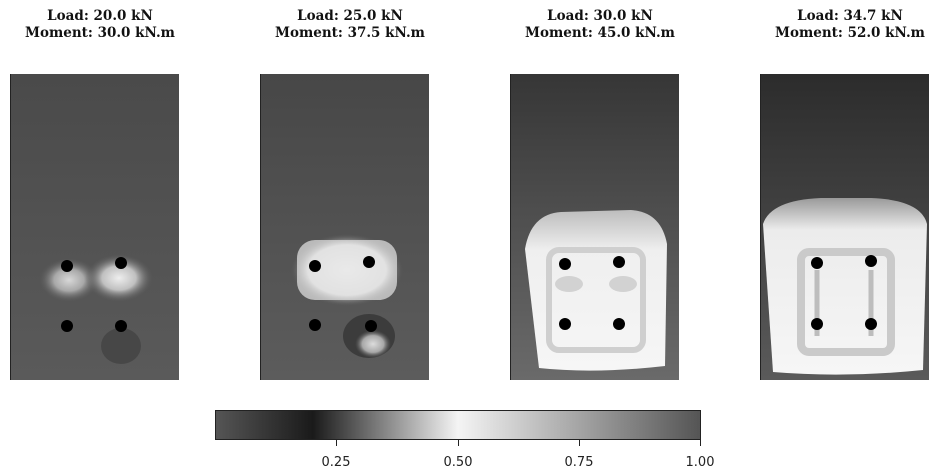 This screenshot has height=474, width=930. I want to click on colorbar-tick-label: 1.00, so click(700, 462).